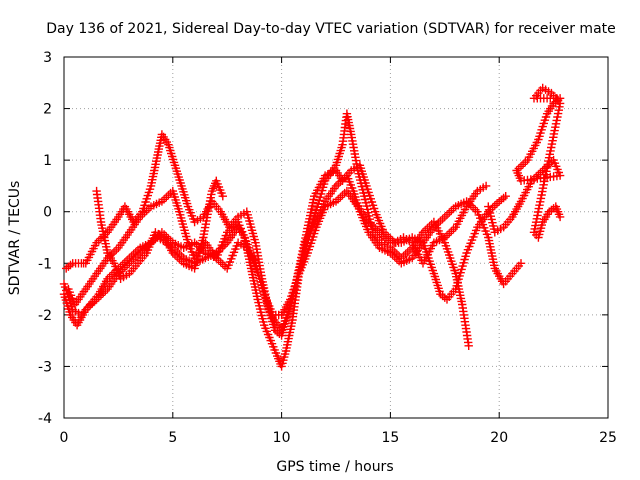 The image size is (640, 480). I want to click on x-tick-label: 25, so click(608, 438).